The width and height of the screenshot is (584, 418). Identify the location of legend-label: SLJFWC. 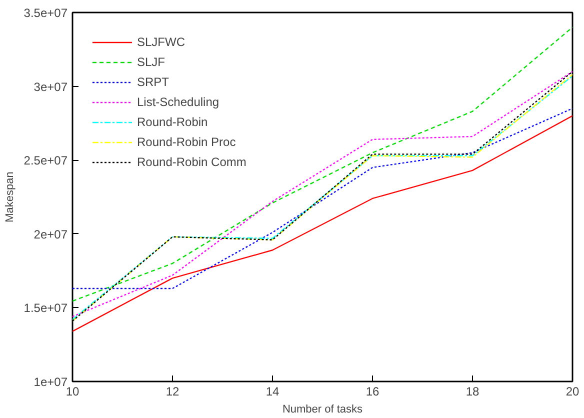
(161, 42).